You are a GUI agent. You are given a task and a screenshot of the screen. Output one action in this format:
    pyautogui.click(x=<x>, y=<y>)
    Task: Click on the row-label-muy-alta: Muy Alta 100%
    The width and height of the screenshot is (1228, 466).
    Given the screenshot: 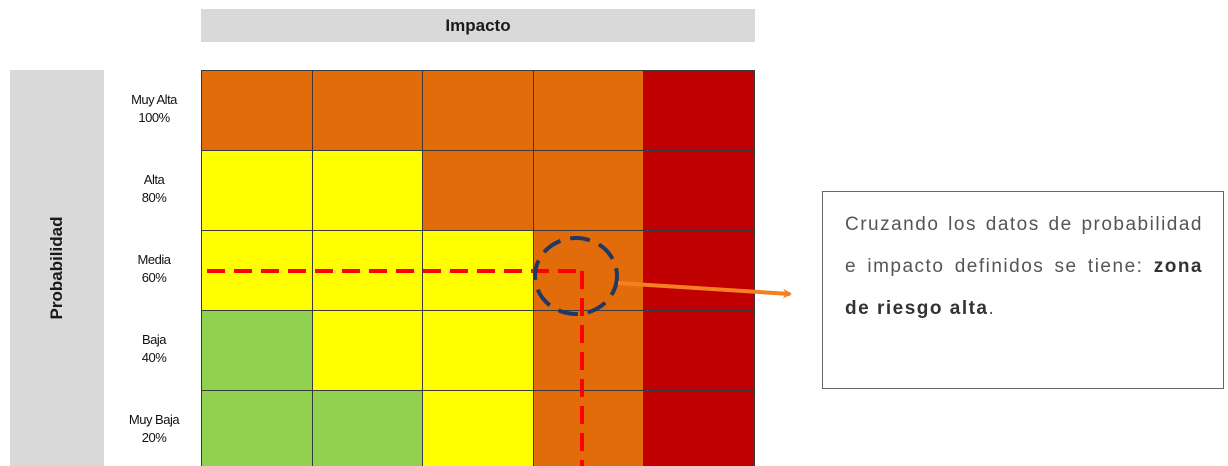 What is the action you would take?
    pyautogui.click(x=154, y=109)
    